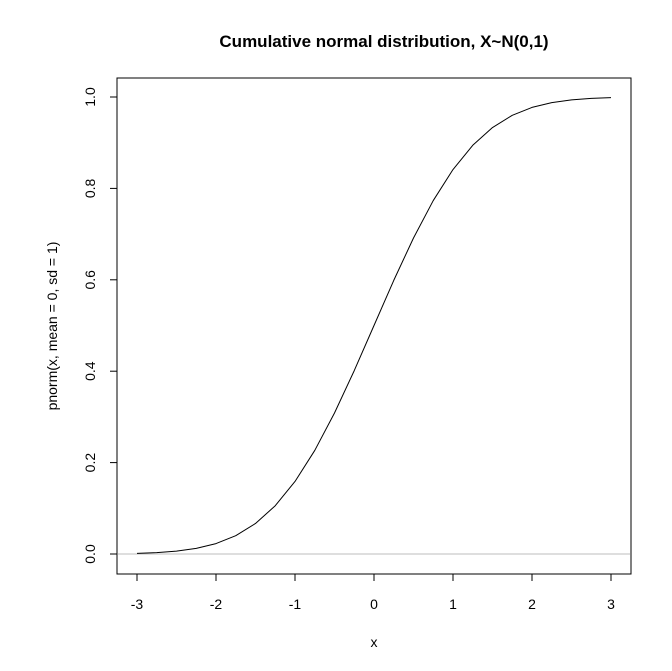  What do you see at coordinates (453, 604) in the screenshot?
I see `x-tick-label: 1` at bounding box center [453, 604].